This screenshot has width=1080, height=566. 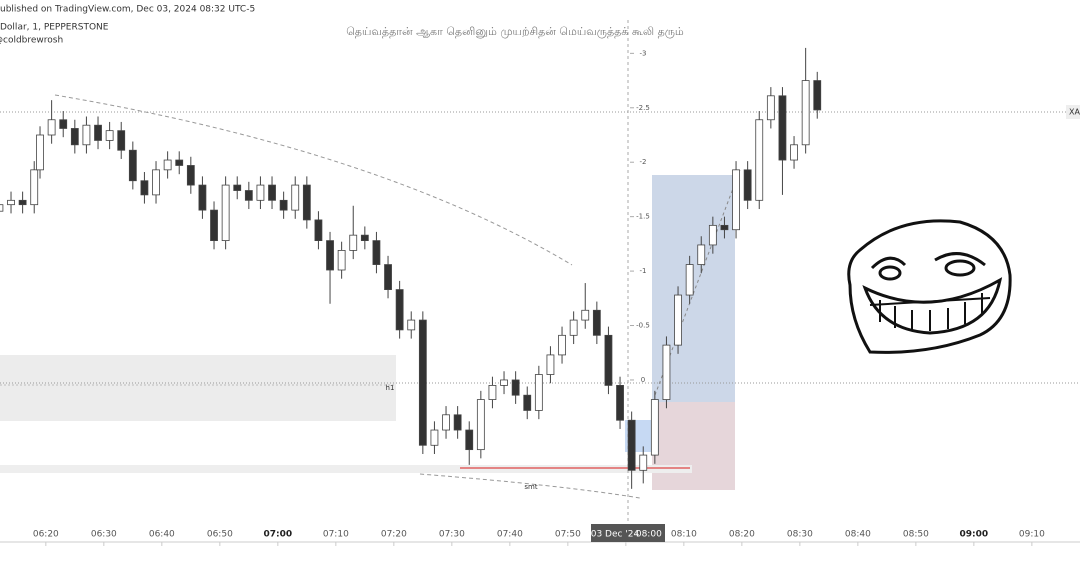 I want to click on y-tick-label: -2.5, so click(x=643, y=108).